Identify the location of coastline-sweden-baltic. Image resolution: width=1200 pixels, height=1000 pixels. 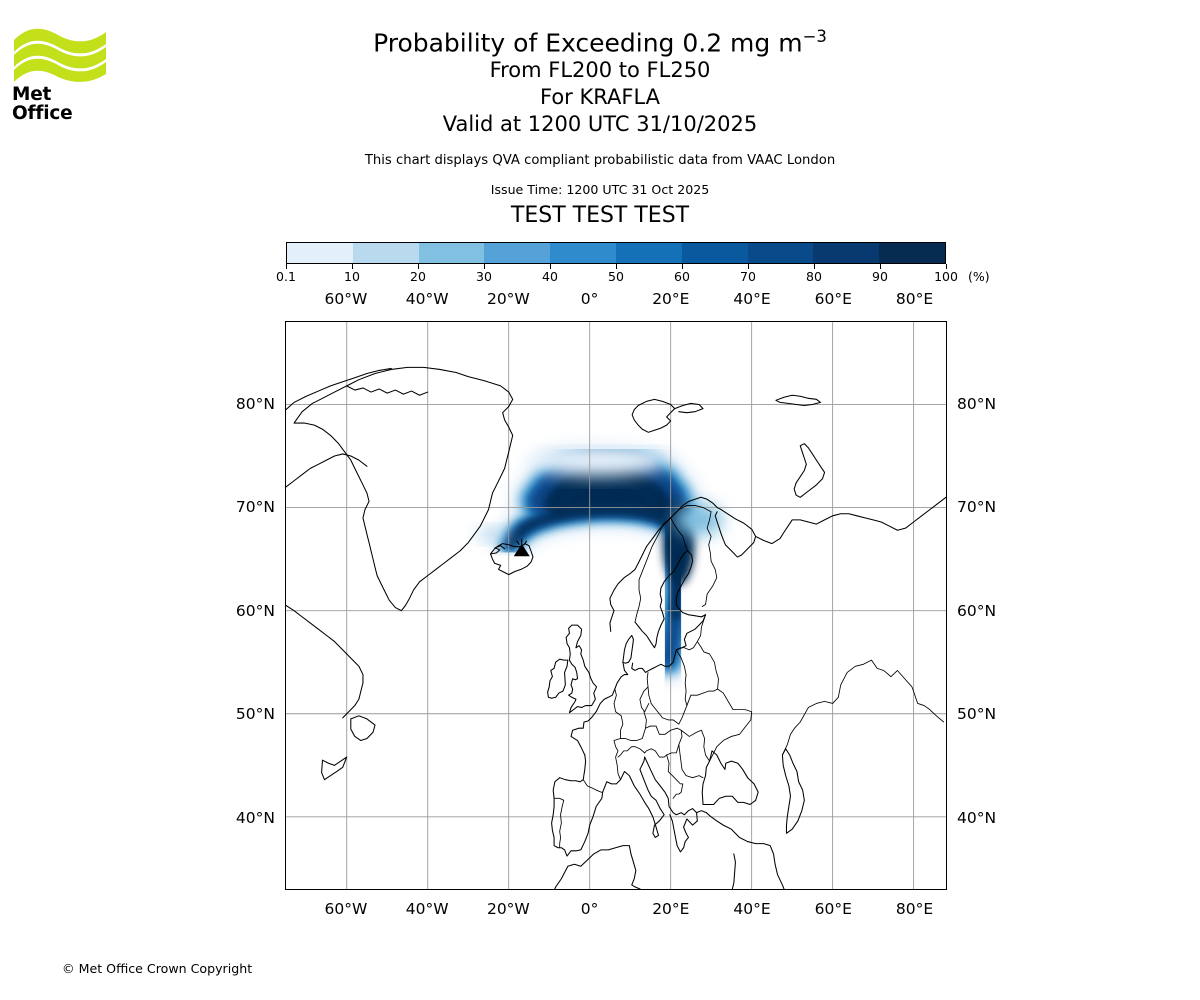
(670, 599).